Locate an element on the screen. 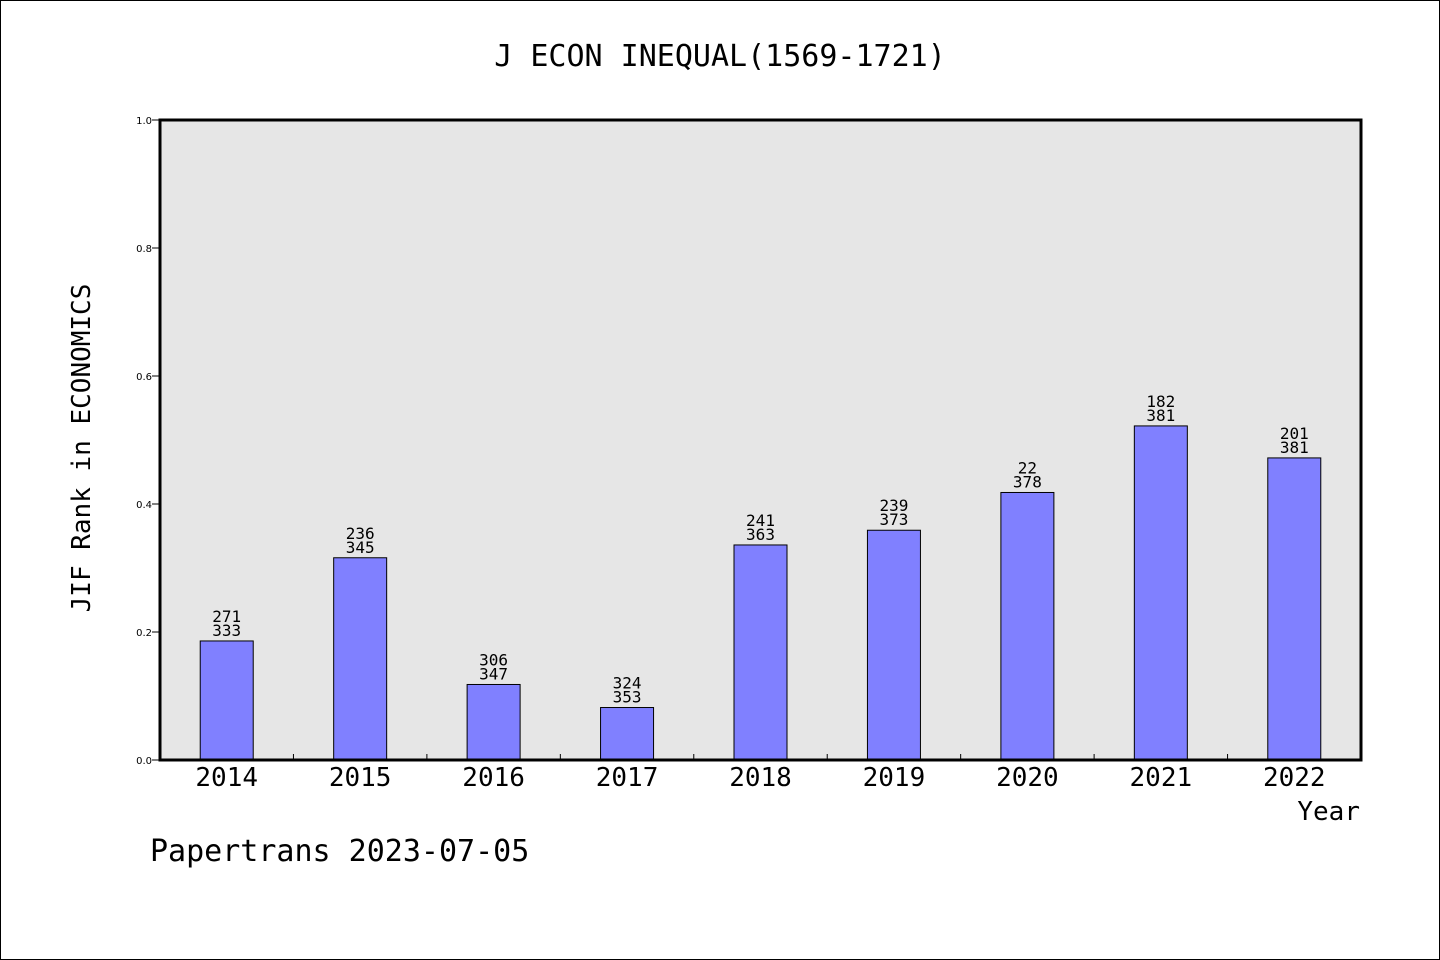 The height and width of the screenshot is (960, 1440). bar-label-rank: 324 is located at coordinates (627, 683).